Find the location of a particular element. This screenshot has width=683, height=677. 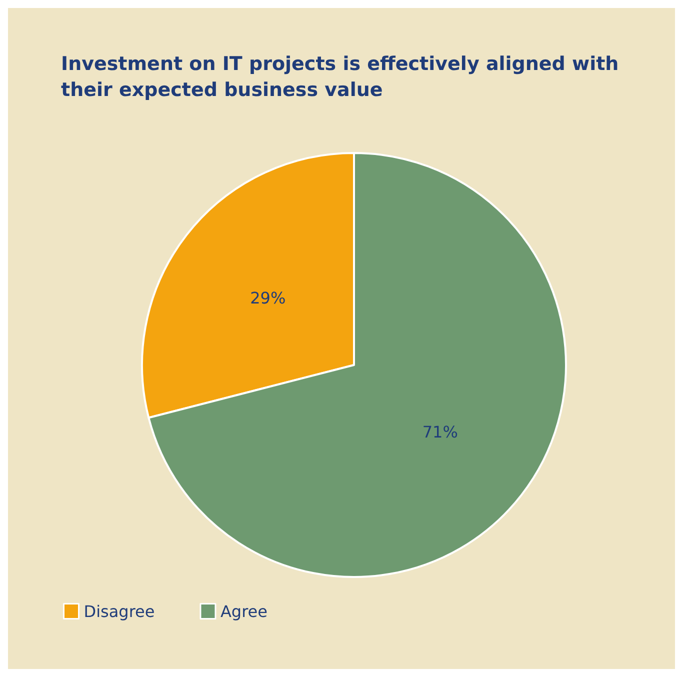

legend-label: Disagree is located at coordinates (119, 611).